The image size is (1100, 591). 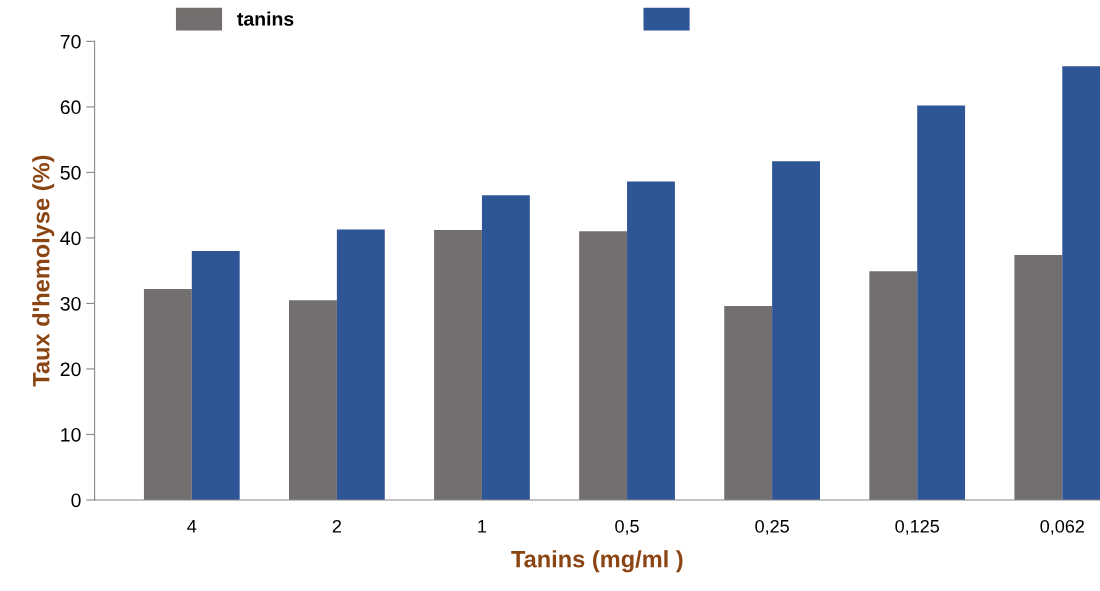 I want to click on y-tick-label: 40, so click(x=70, y=238).